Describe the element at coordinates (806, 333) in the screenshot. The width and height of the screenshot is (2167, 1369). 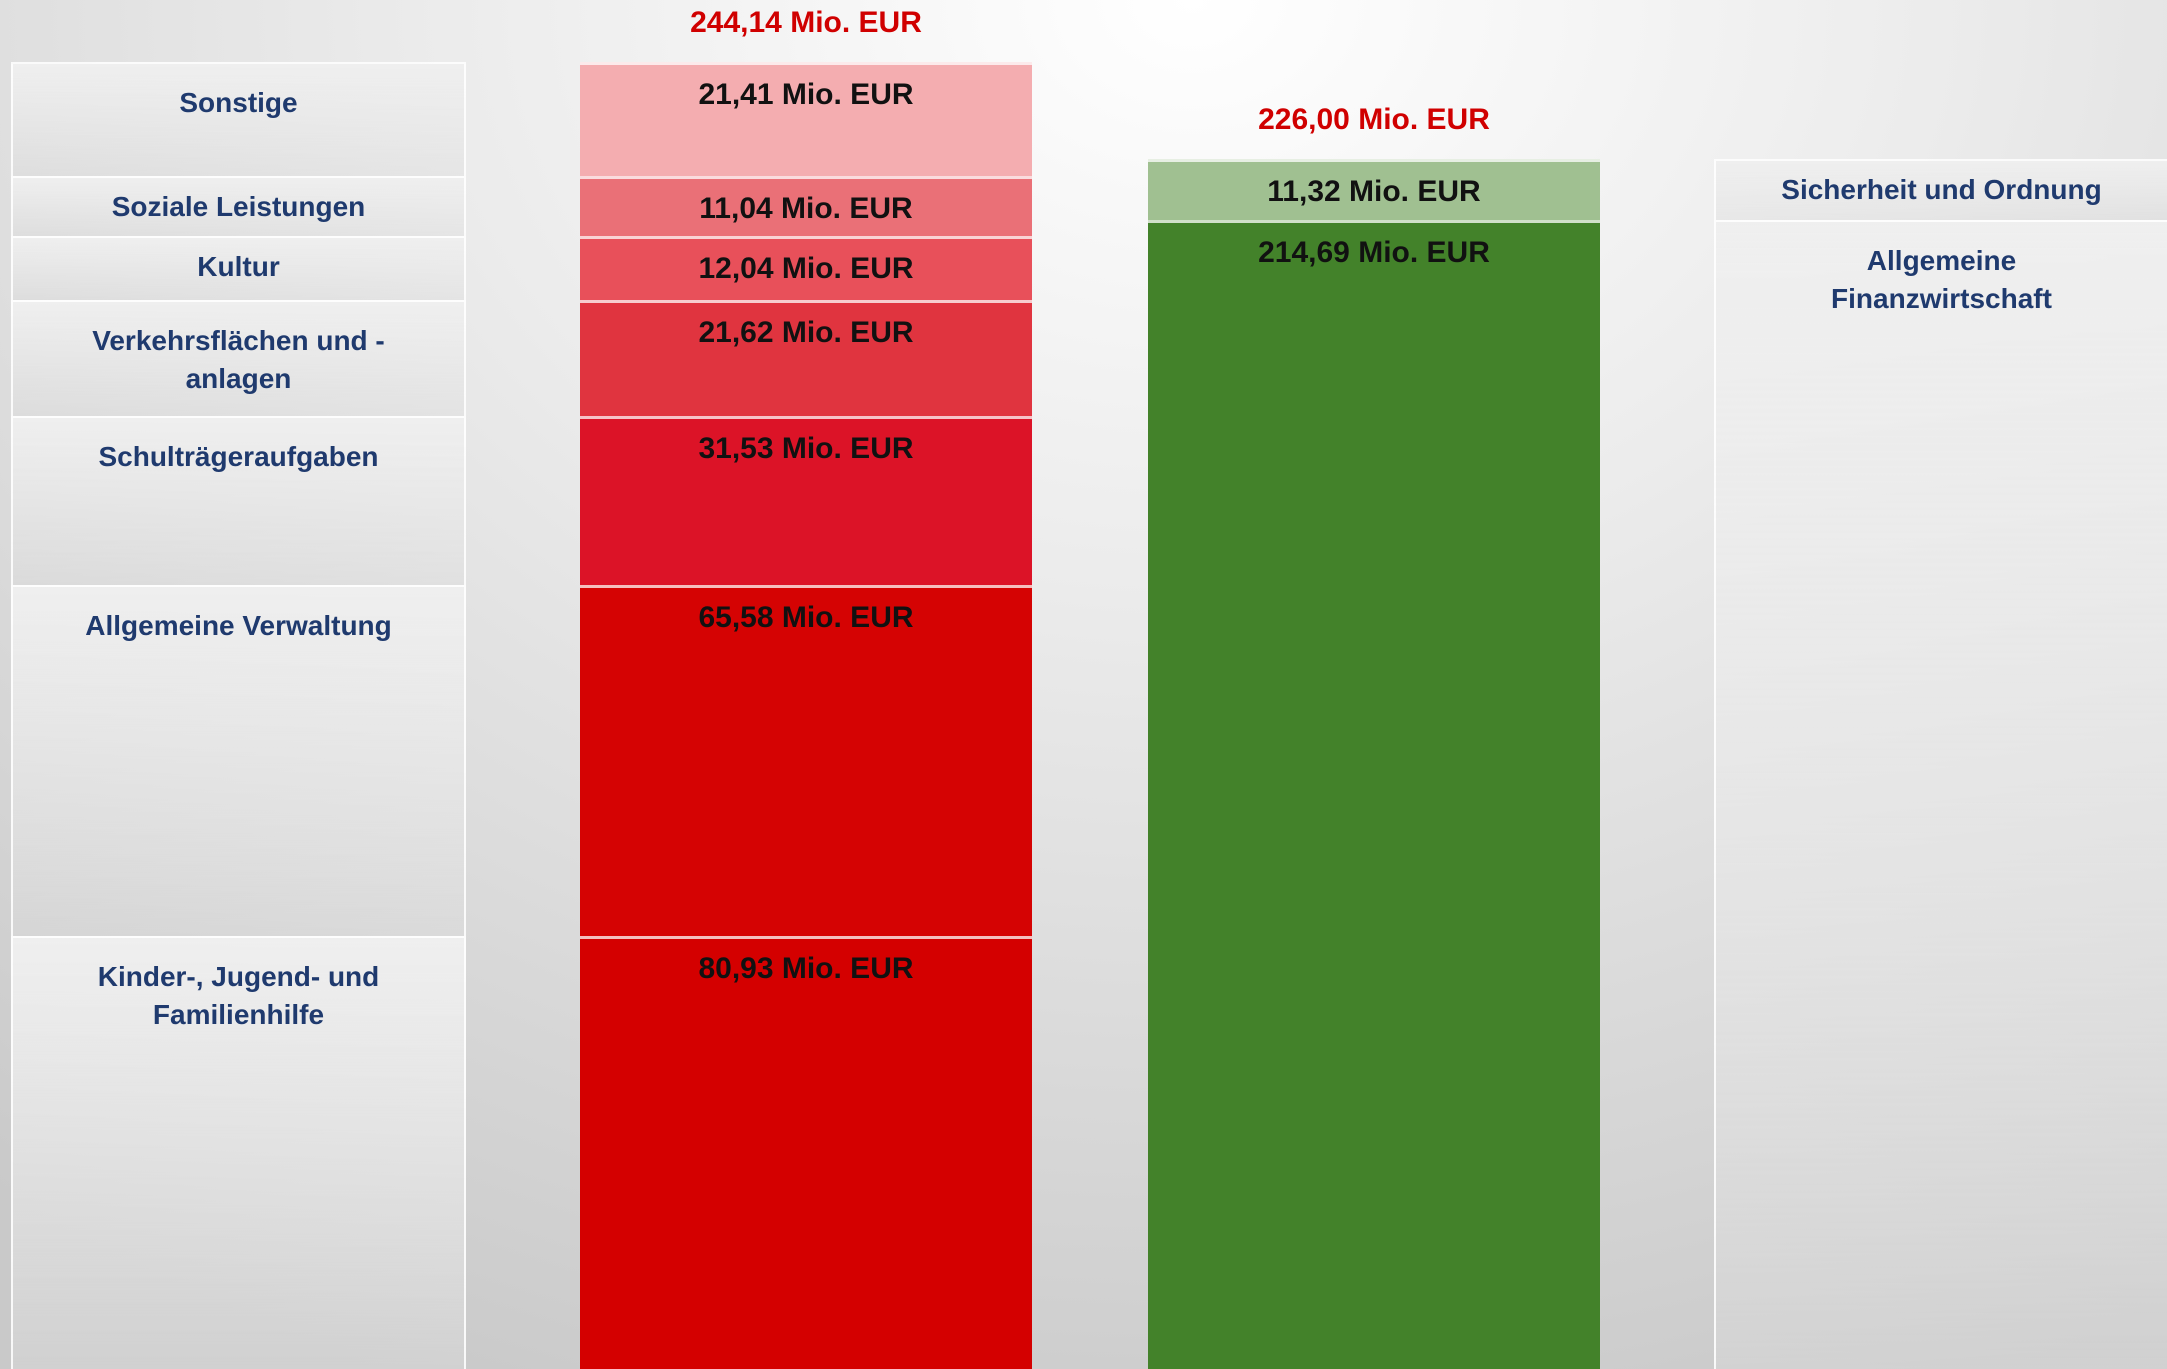
I see `value-label: 21,62 Mio. EUR` at that location.